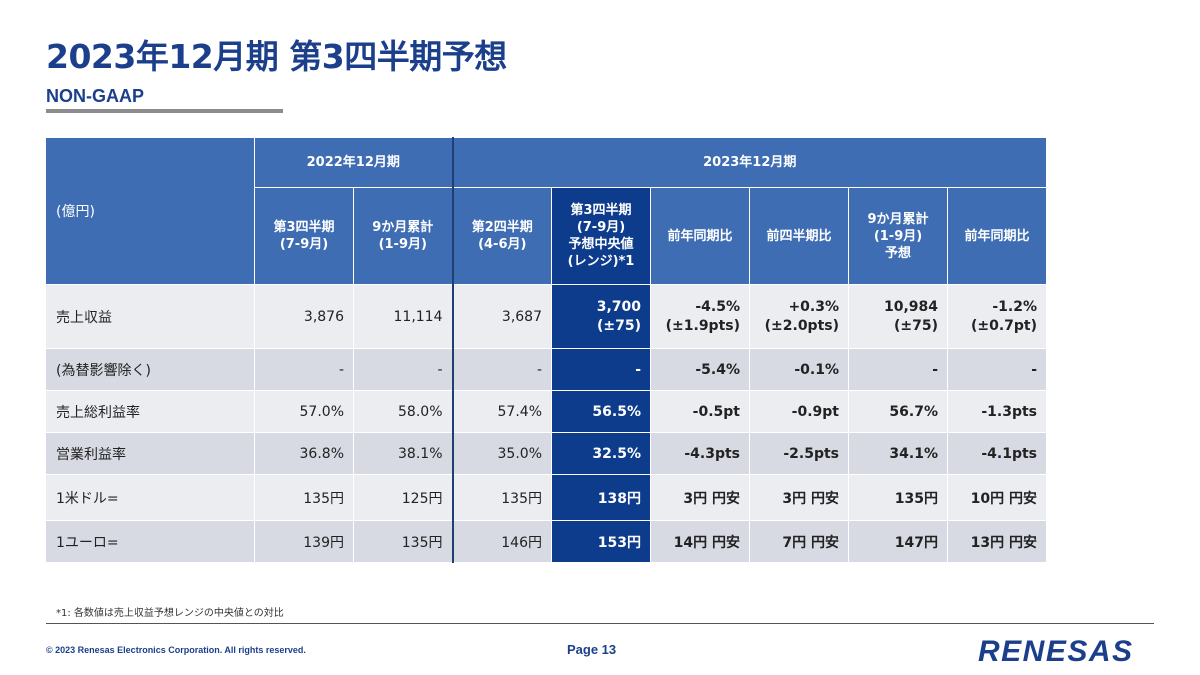 The image size is (1200, 675). Describe the element at coordinates (150, 411) in the screenshot. I see `row-label: 売上総利益率` at that location.